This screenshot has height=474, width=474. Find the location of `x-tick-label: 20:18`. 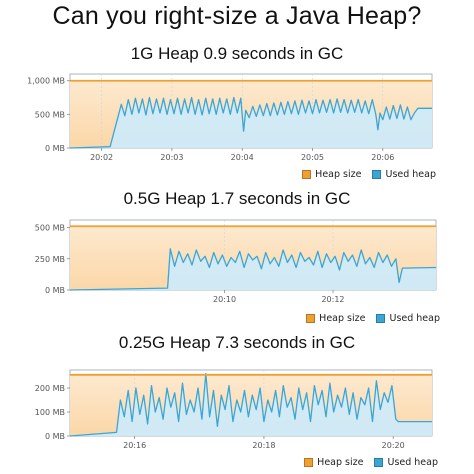

x-tick-label: 20:18 is located at coordinates (263, 445).